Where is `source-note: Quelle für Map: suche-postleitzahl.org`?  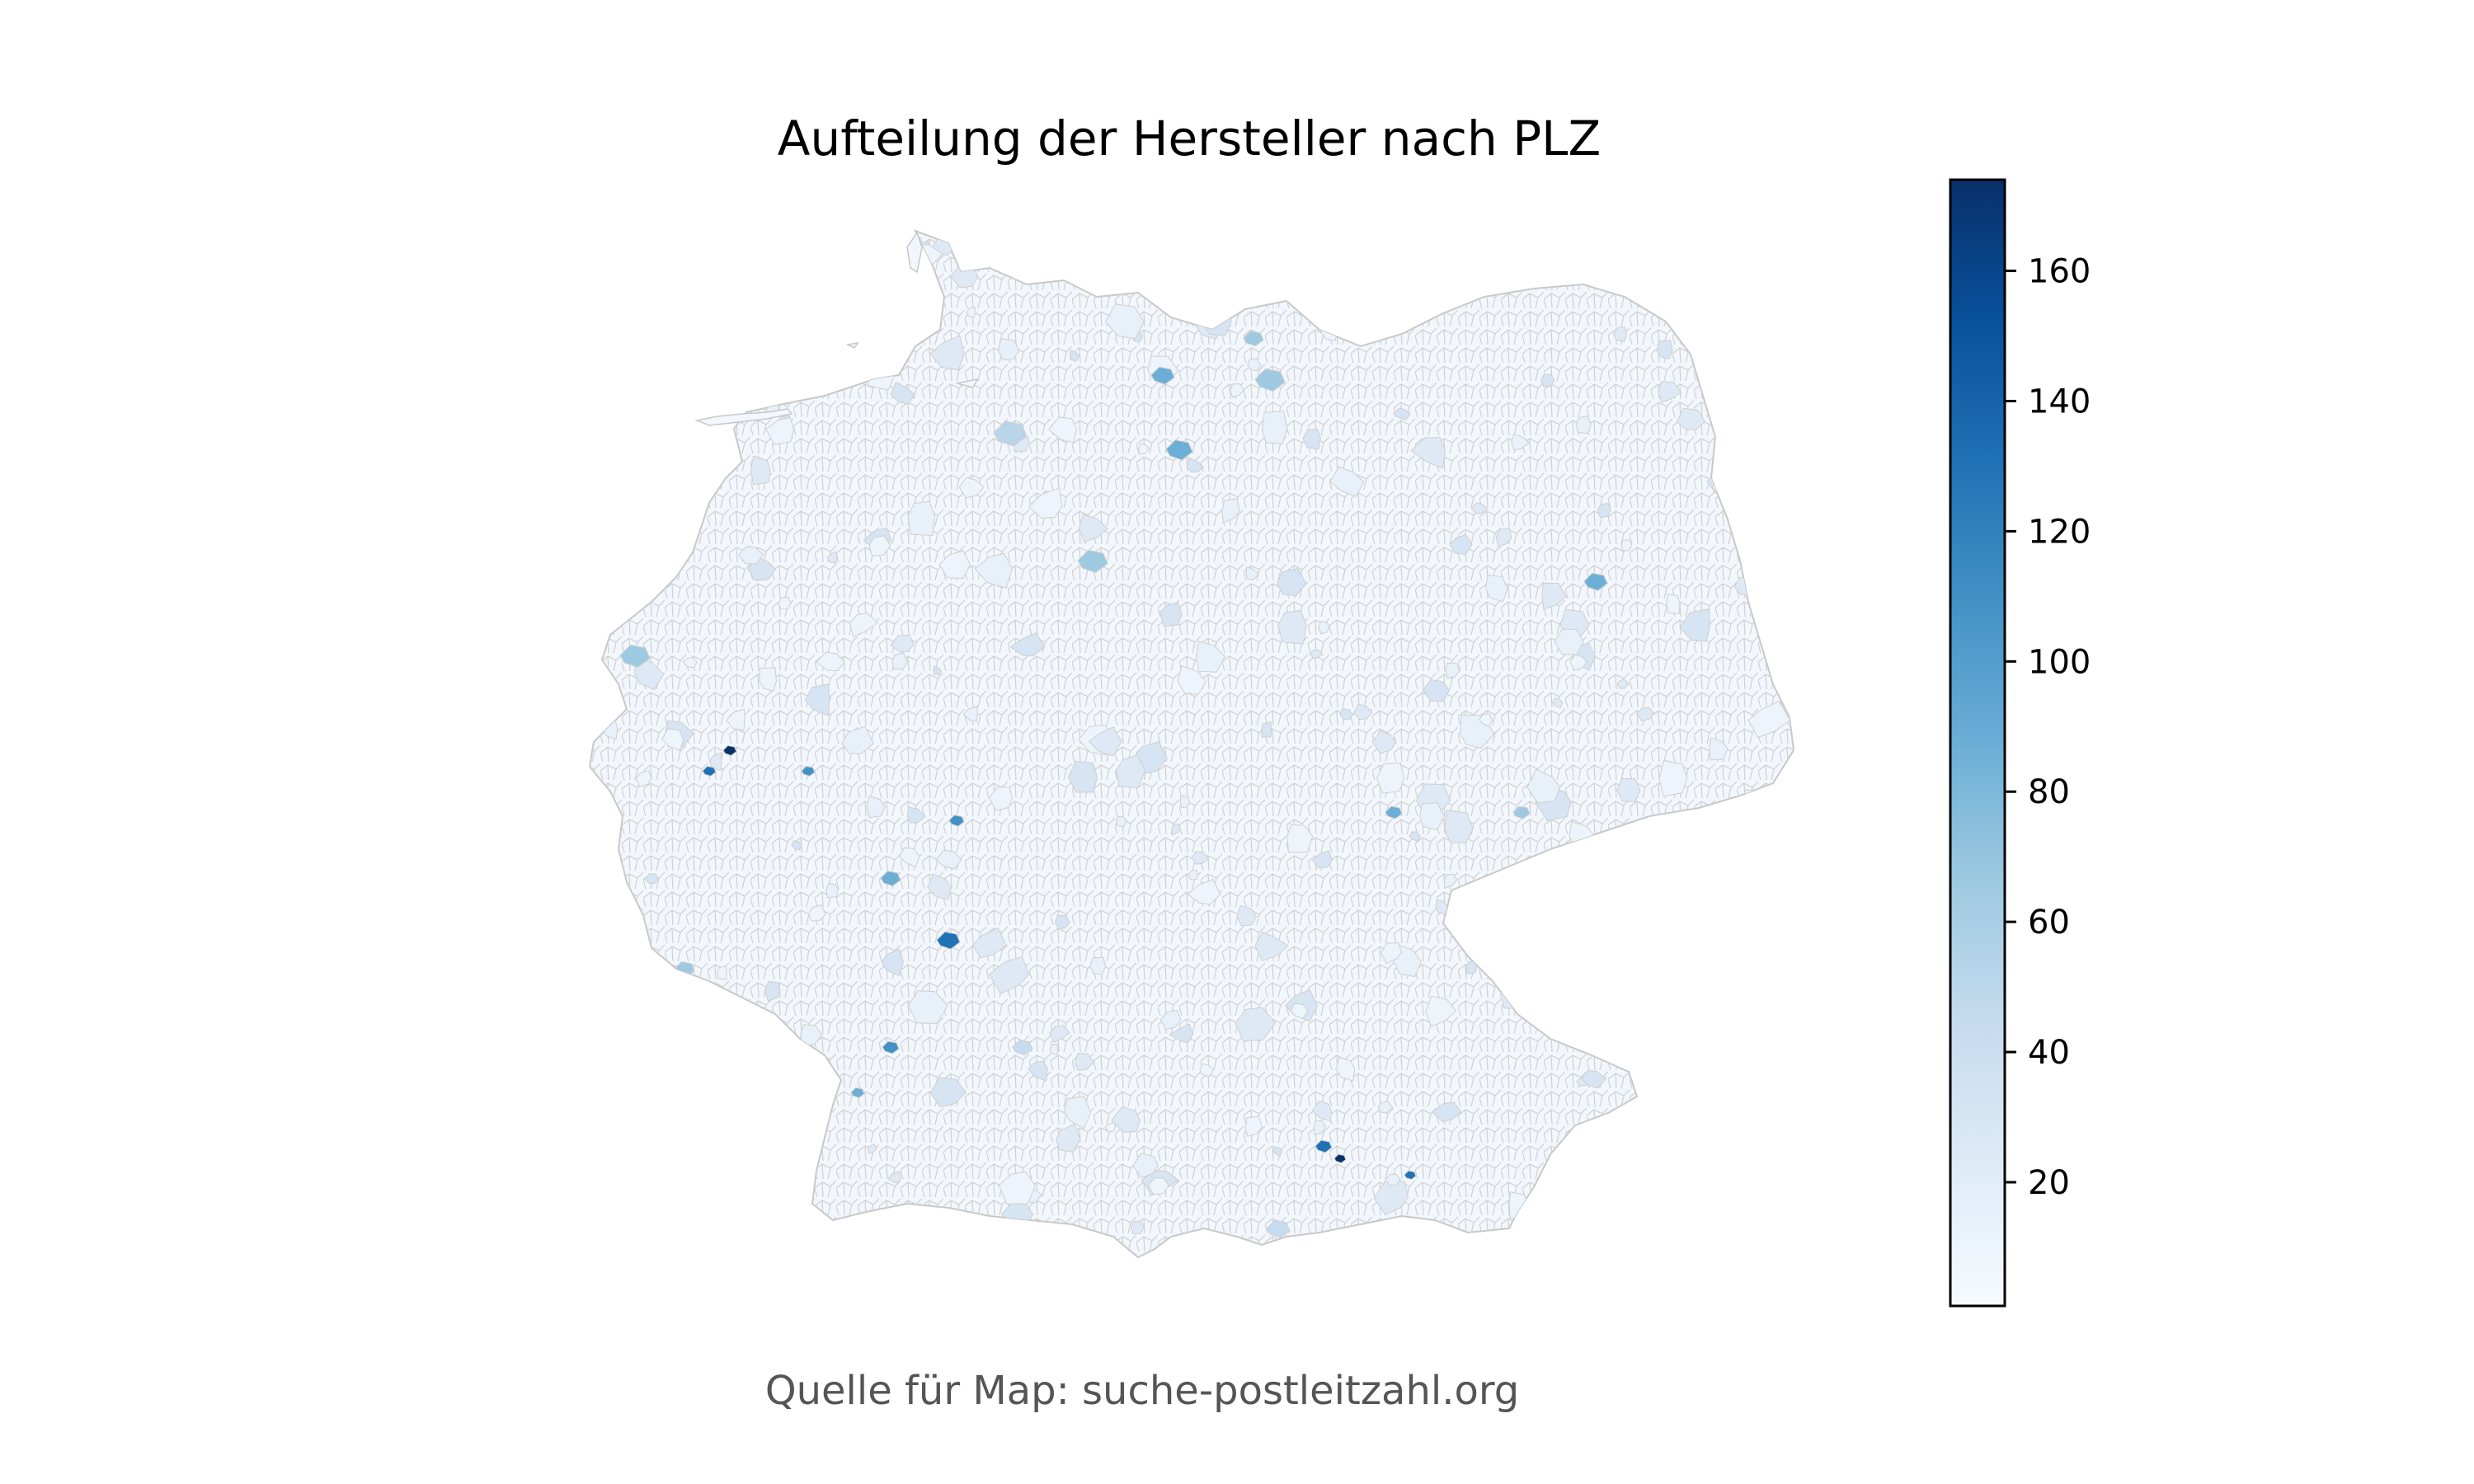 source-note: Quelle für Map: suche-postleitzahl.org is located at coordinates (1142, 1391).